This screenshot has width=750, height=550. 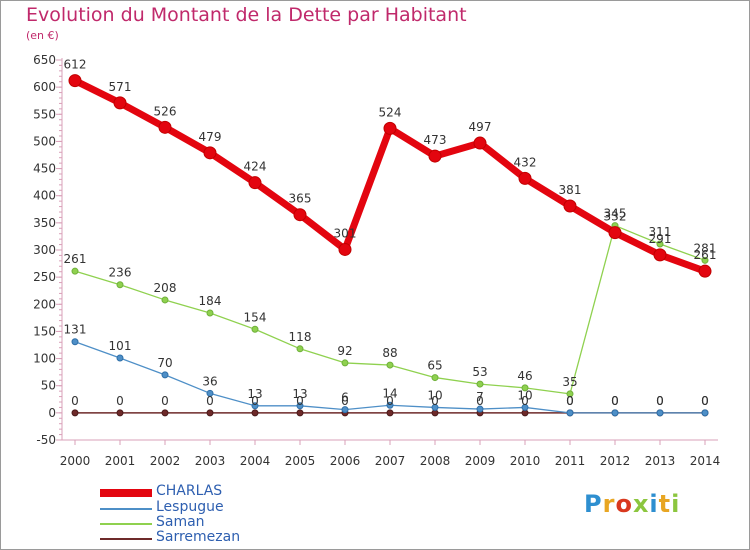 What do you see at coordinates (524, 376) in the screenshot?
I see `data-label-saman: 46` at bounding box center [524, 376].